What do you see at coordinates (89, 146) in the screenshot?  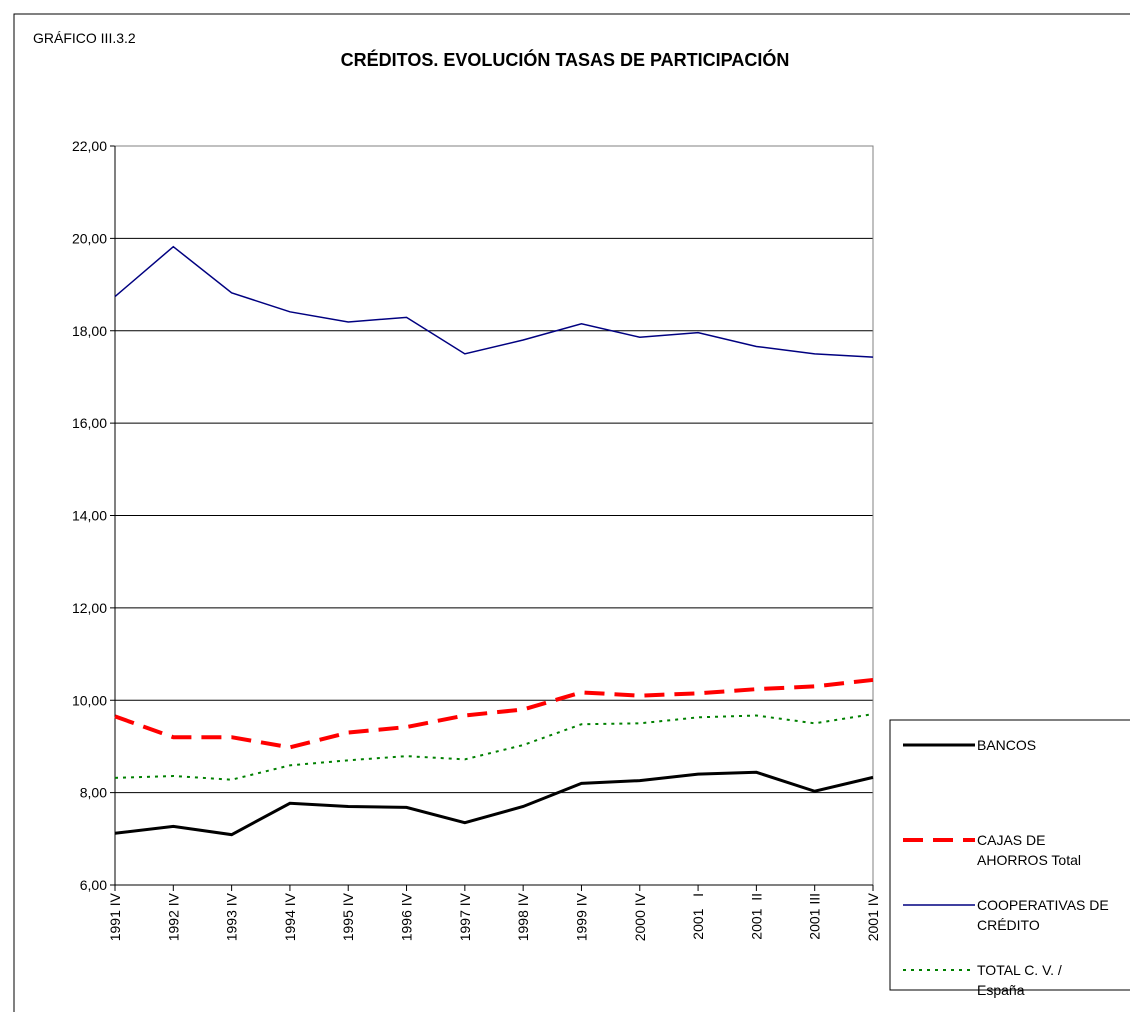 I see `y-tick-label: 22,00` at bounding box center [89, 146].